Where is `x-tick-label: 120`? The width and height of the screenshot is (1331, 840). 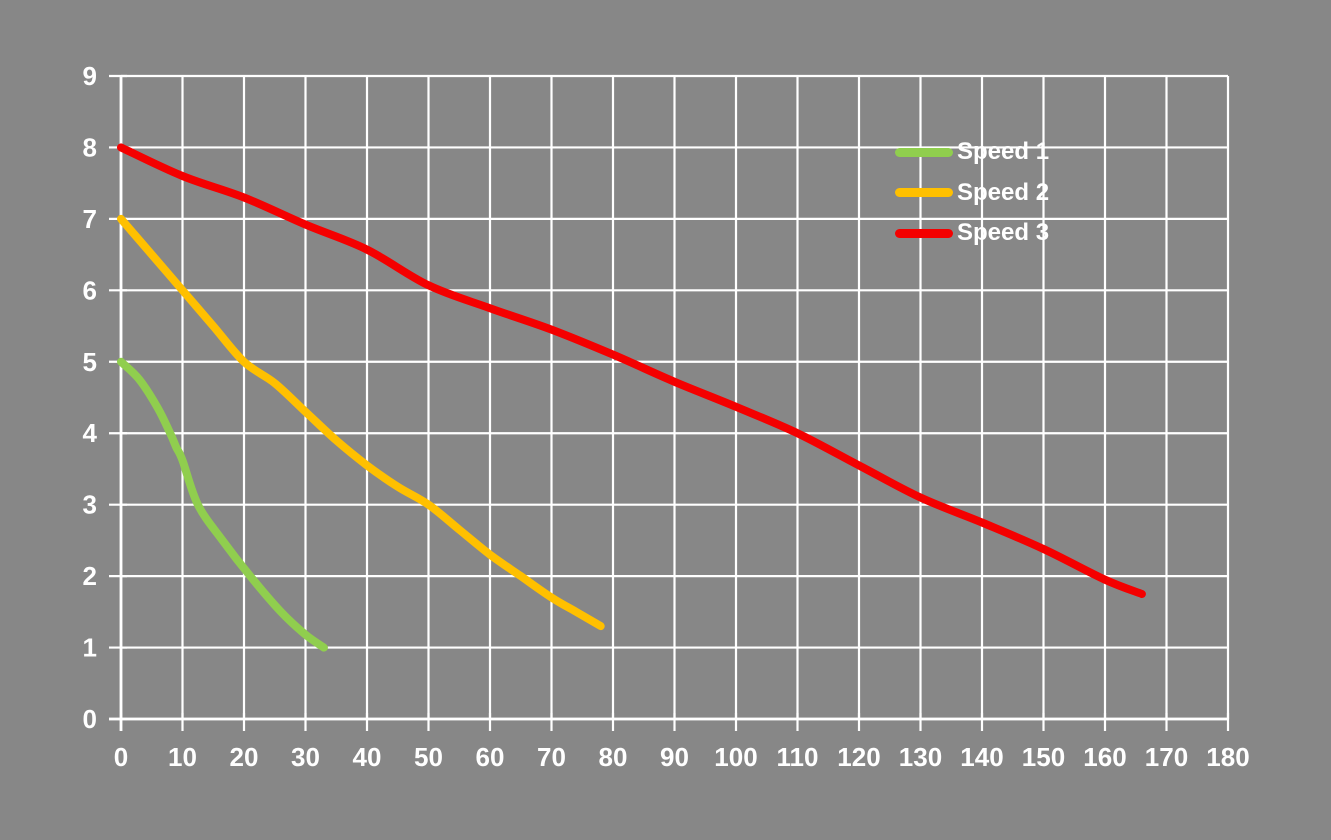 x-tick-label: 120 is located at coordinates (858, 757).